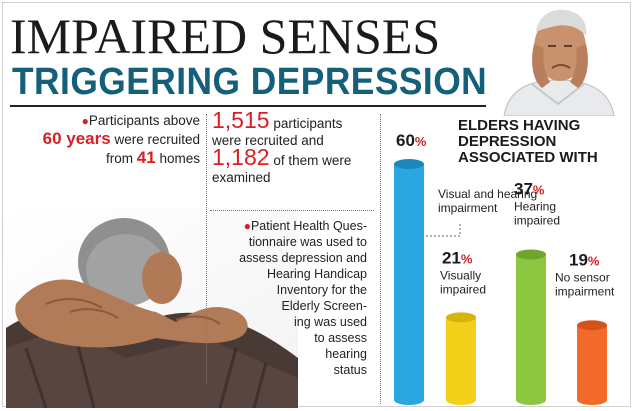 Image resolution: width=635 pixels, height=411 pixels. Describe the element at coordinates (584, 259) in the screenshot. I see `value-label: 19%` at that location.